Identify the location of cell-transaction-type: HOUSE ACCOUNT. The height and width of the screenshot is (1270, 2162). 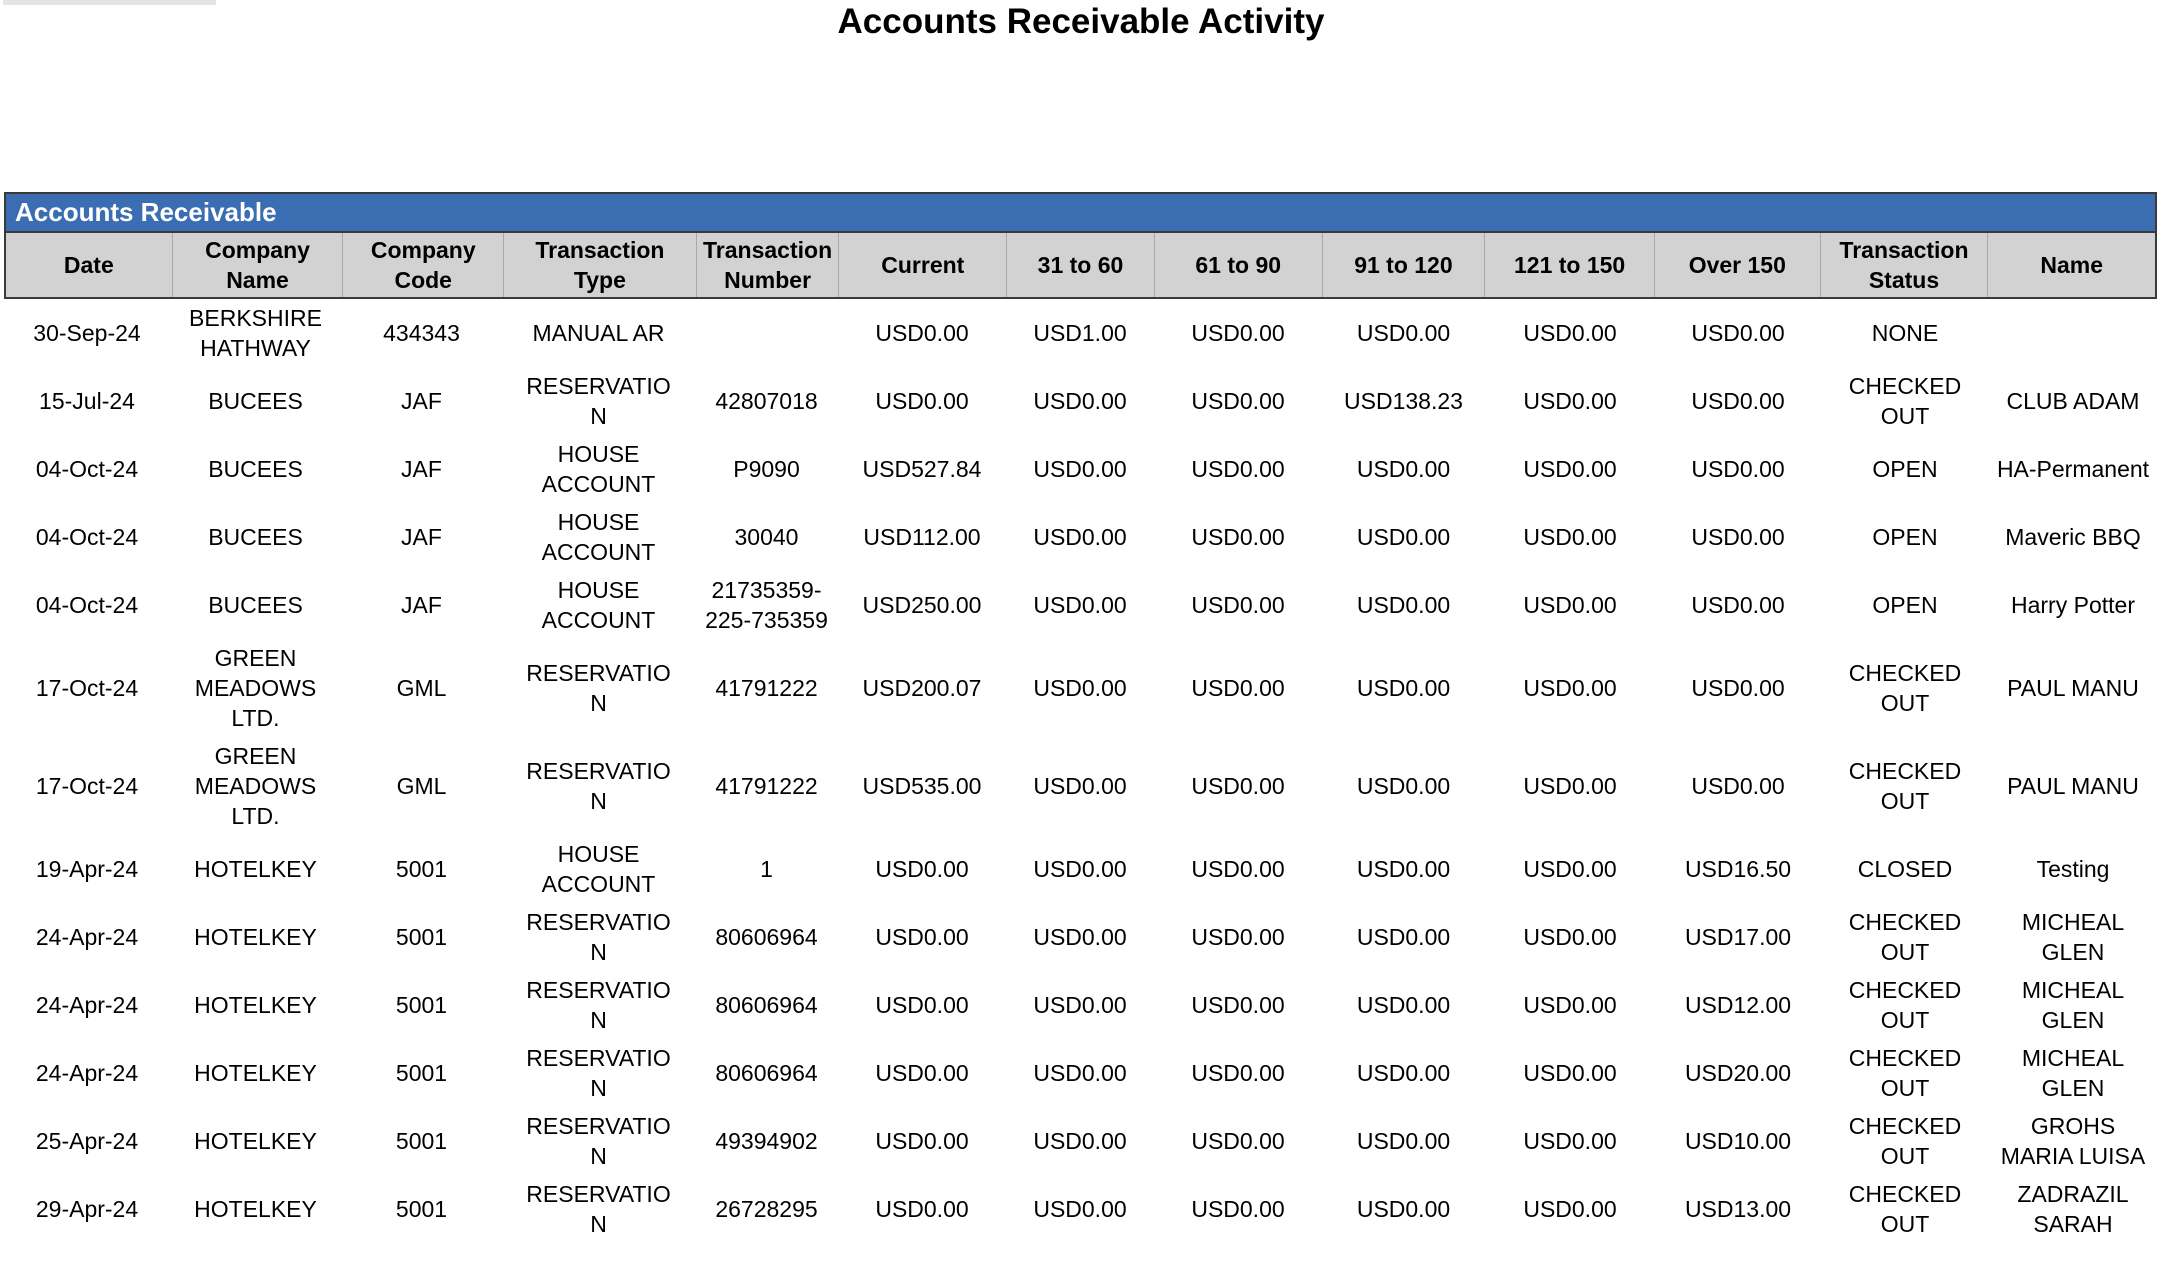
(598, 605).